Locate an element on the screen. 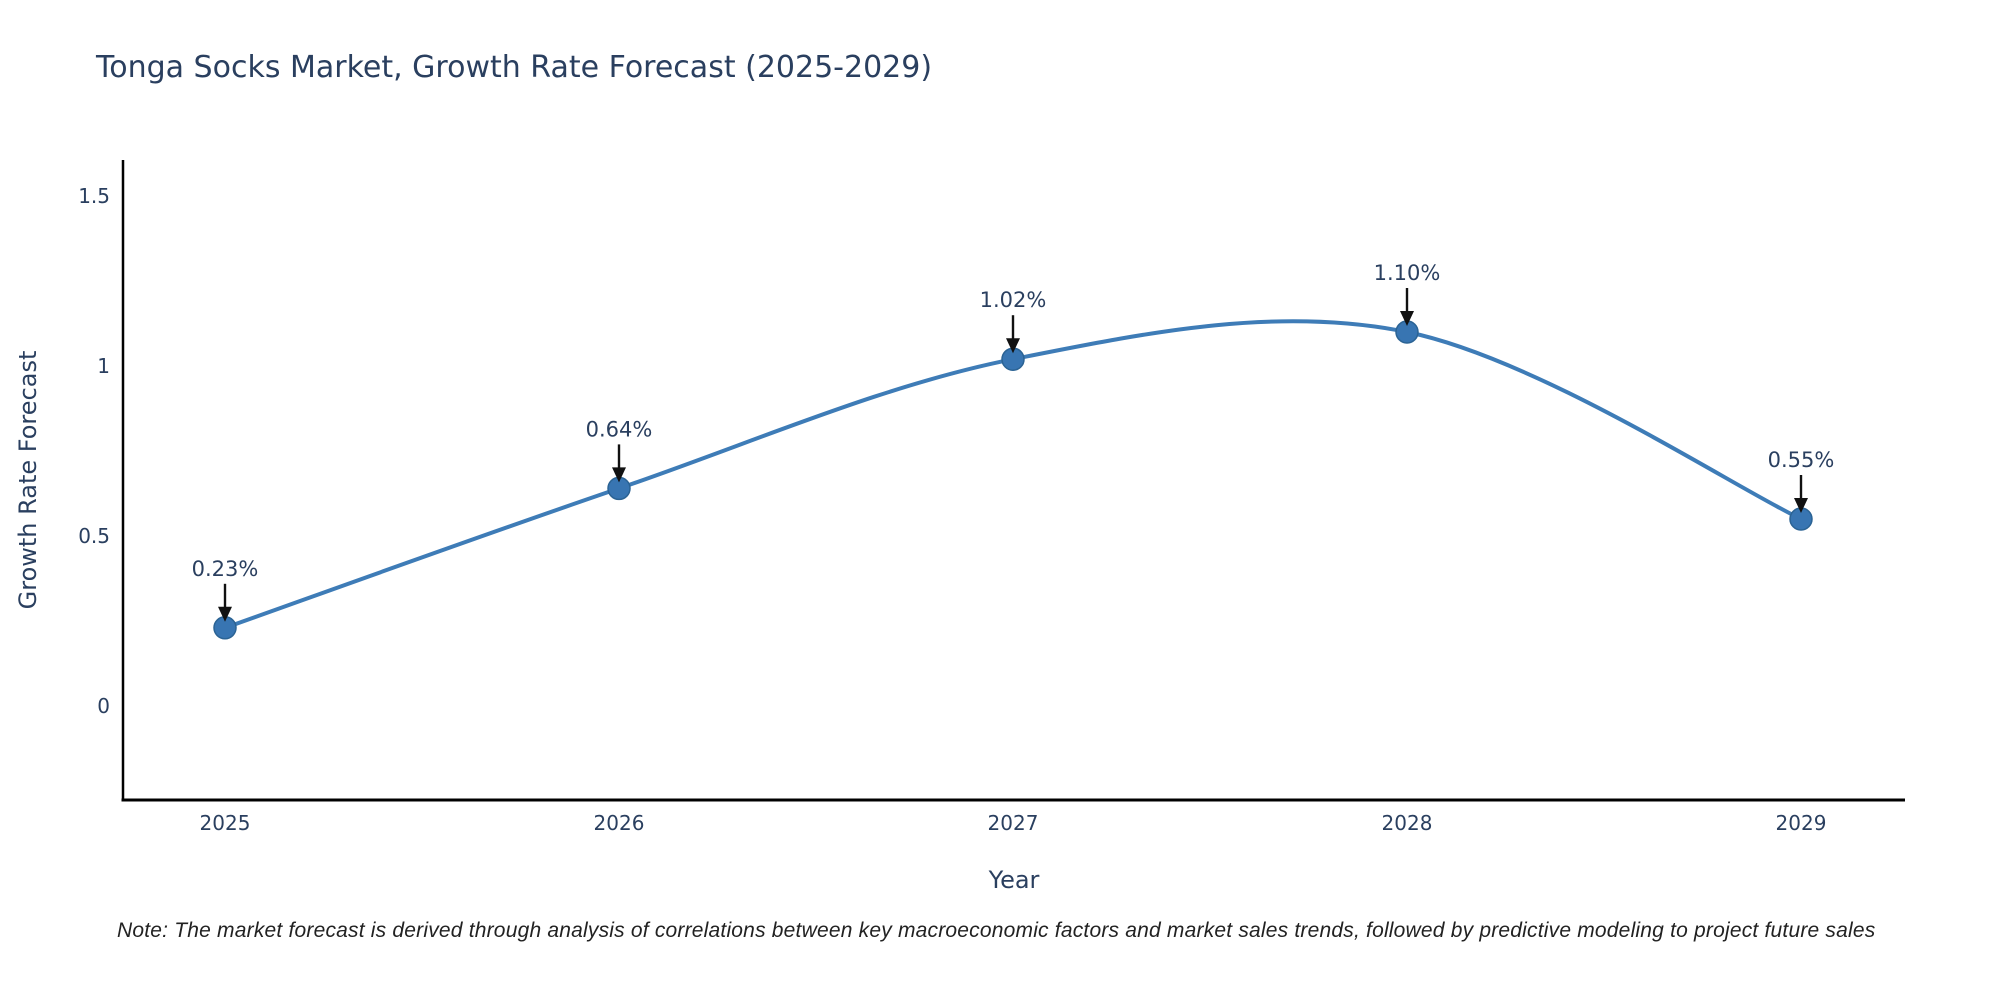 The image size is (2000, 1000). annotation-label: 0.55% is located at coordinates (1801, 460).